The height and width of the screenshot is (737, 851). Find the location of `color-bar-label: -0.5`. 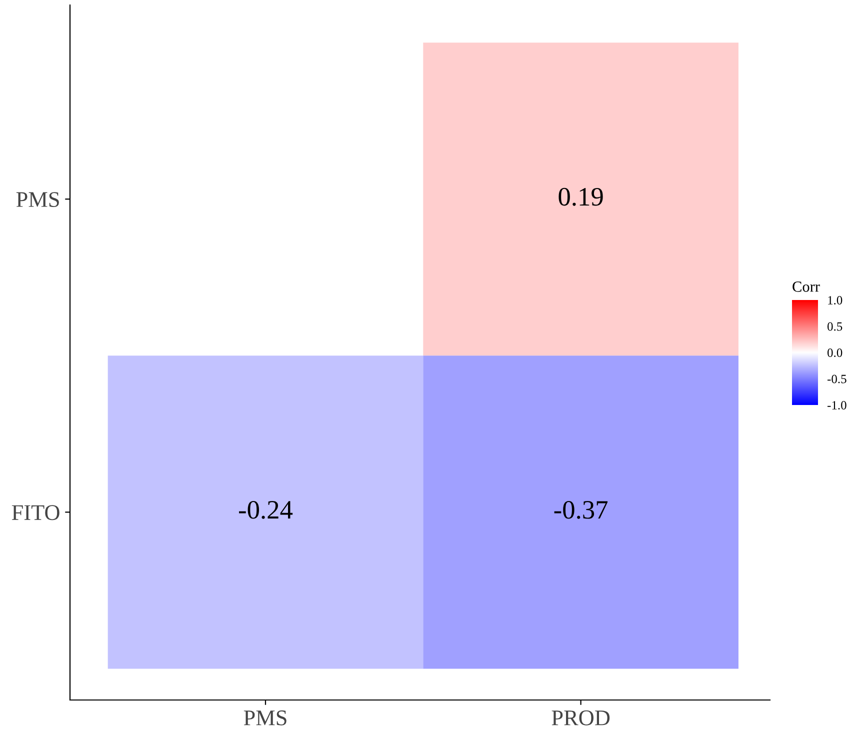

color-bar-label: -0.5 is located at coordinates (836, 379).